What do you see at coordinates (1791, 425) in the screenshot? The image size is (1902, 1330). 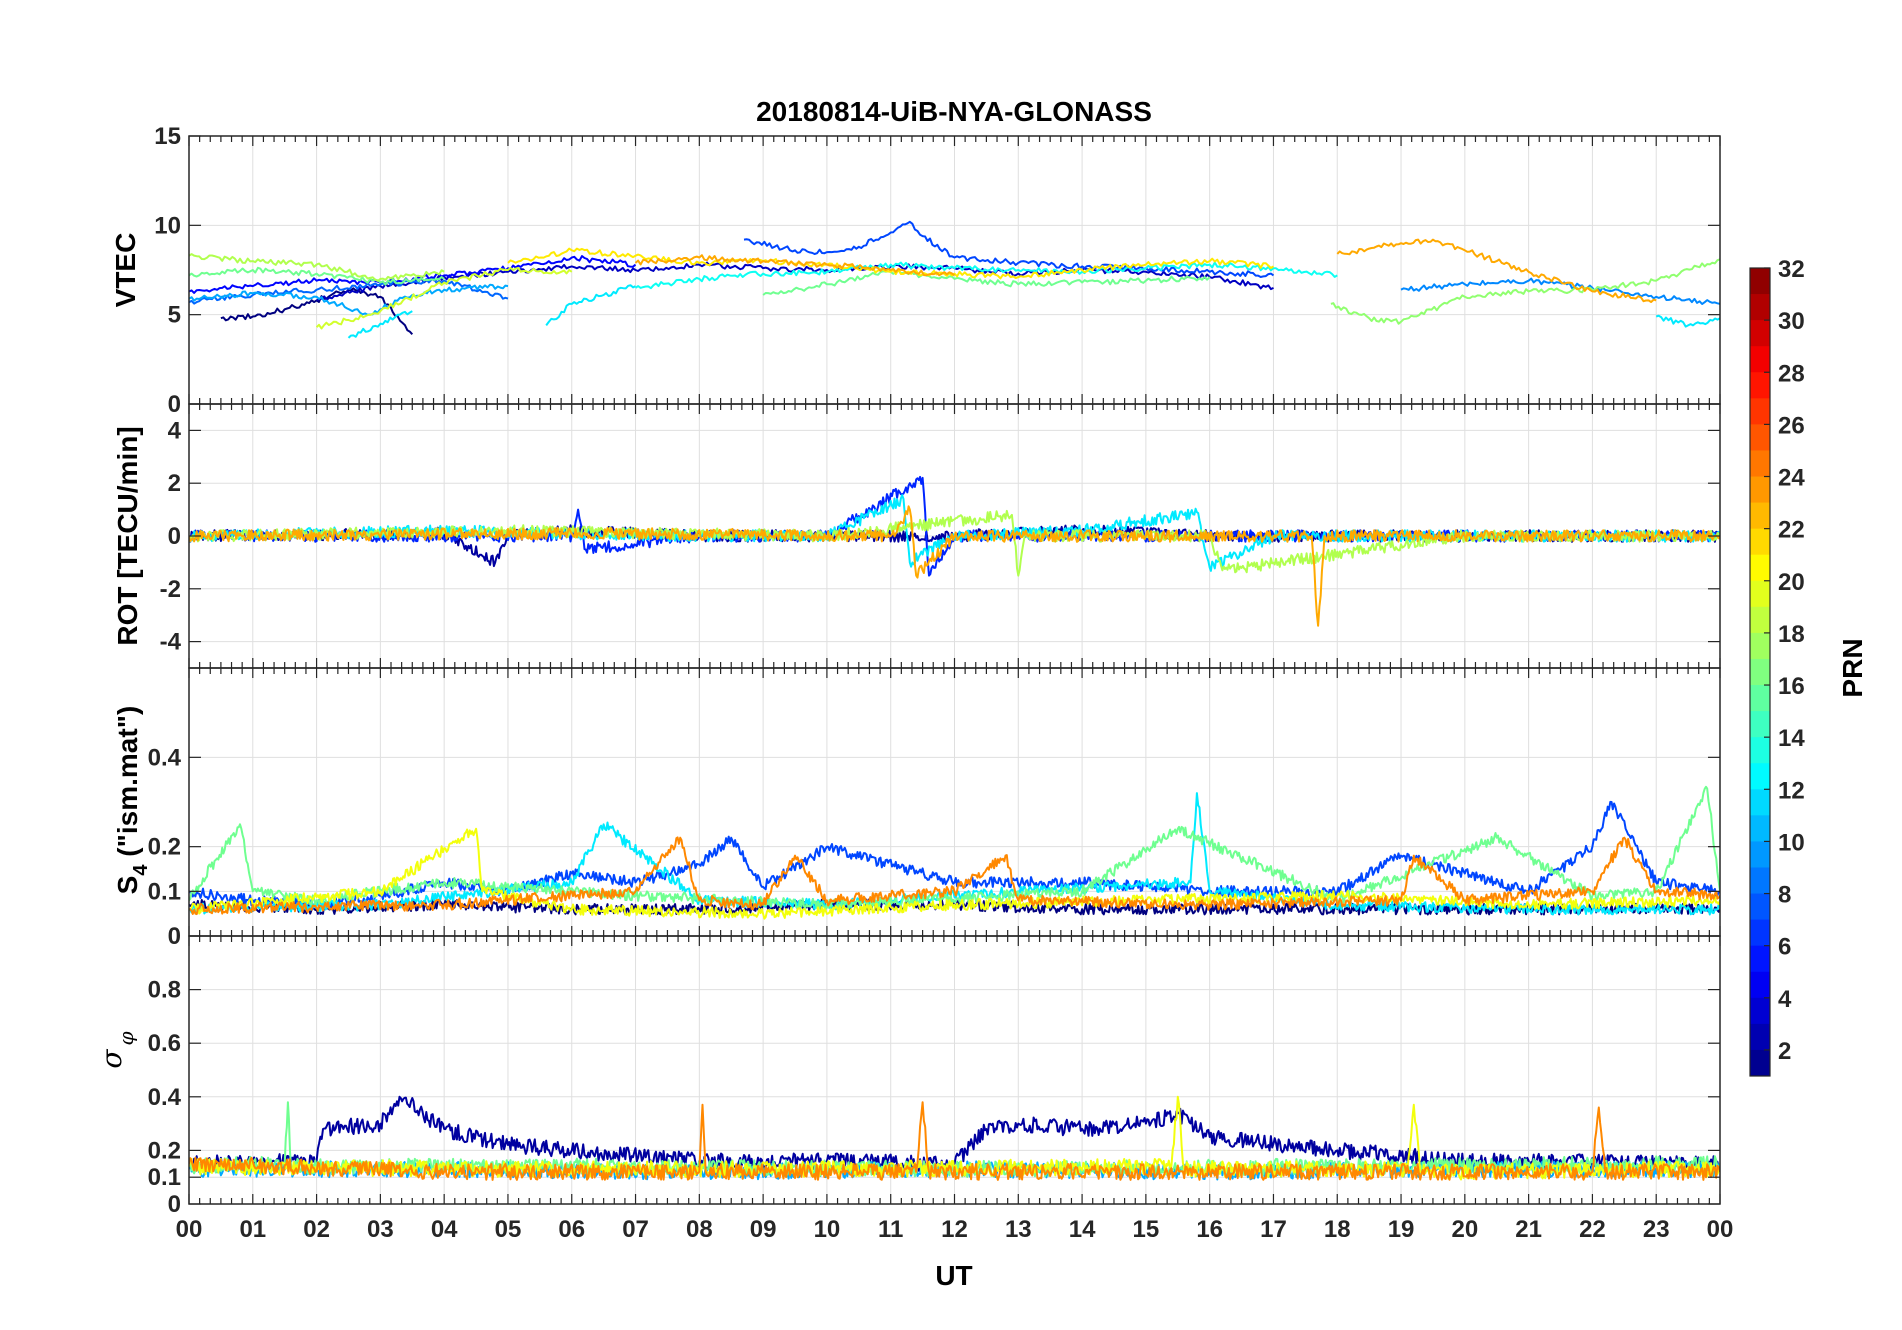 I see `colorbar-tick-label: 26` at bounding box center [1791, 425].